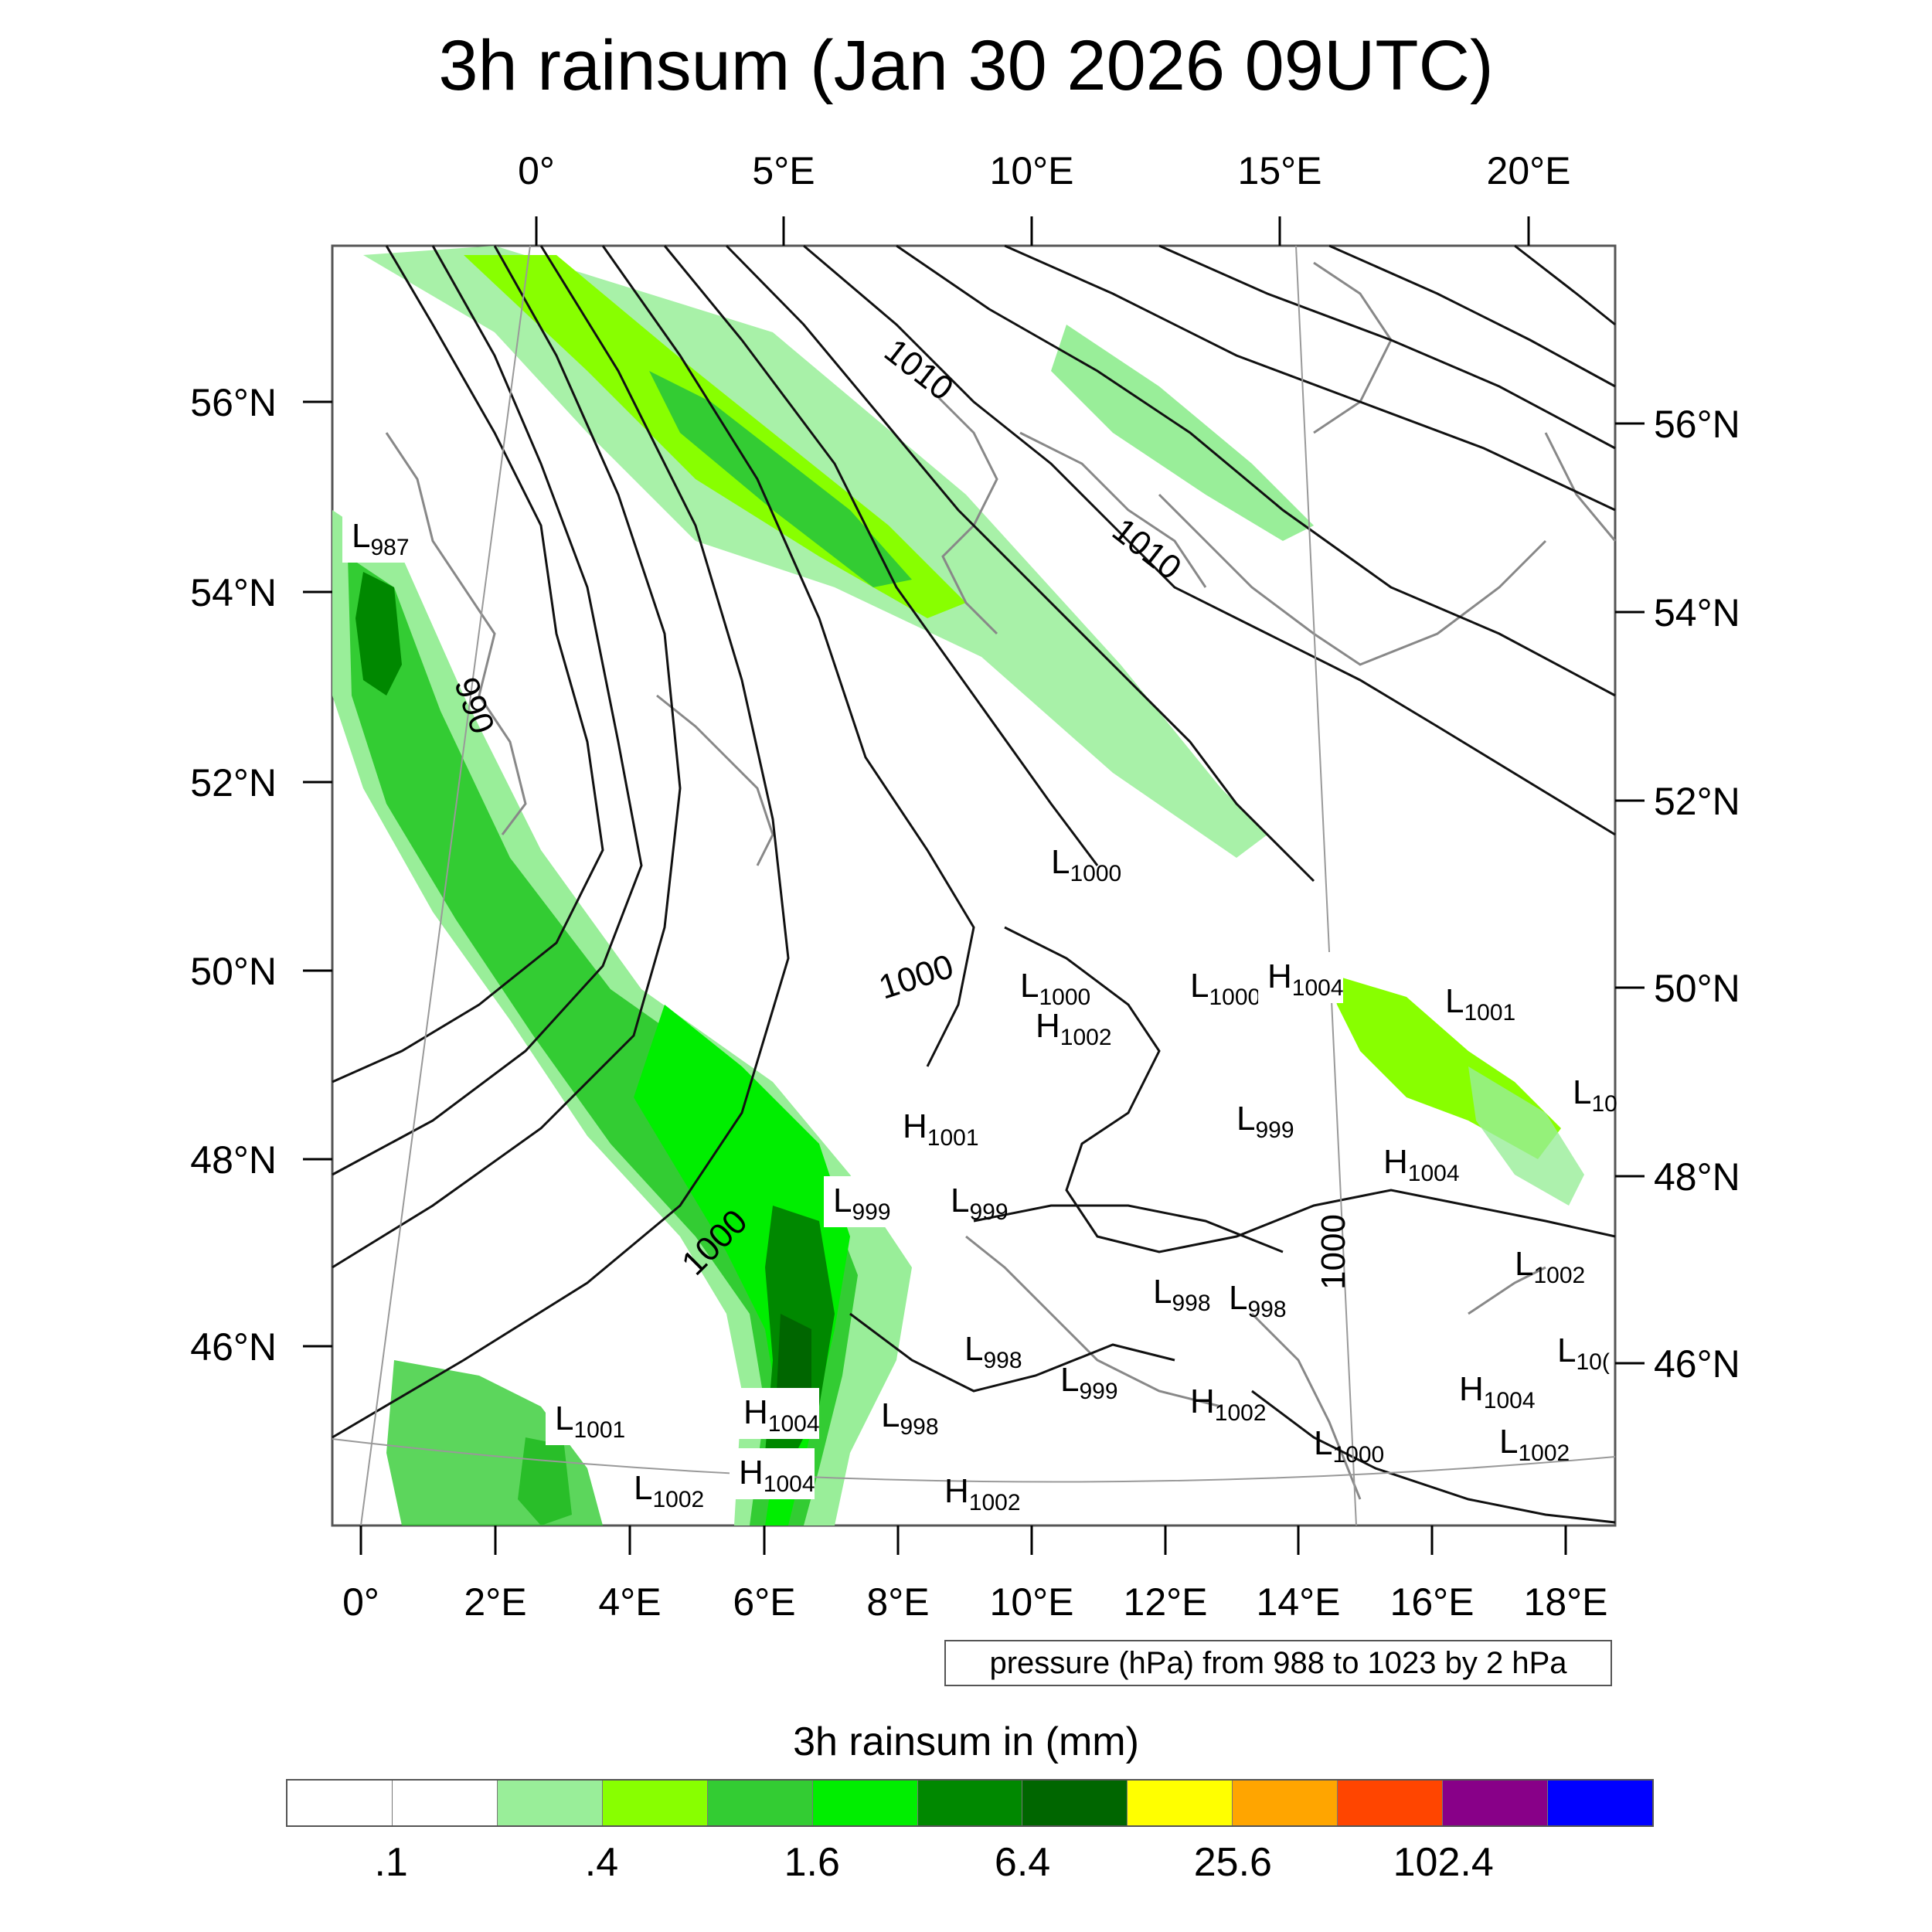  Describe the element at coordinates (966, 66) in the screenshot. I see `map-title: 3h rainsum (Jan 30 2026 09UTC)` at that location.